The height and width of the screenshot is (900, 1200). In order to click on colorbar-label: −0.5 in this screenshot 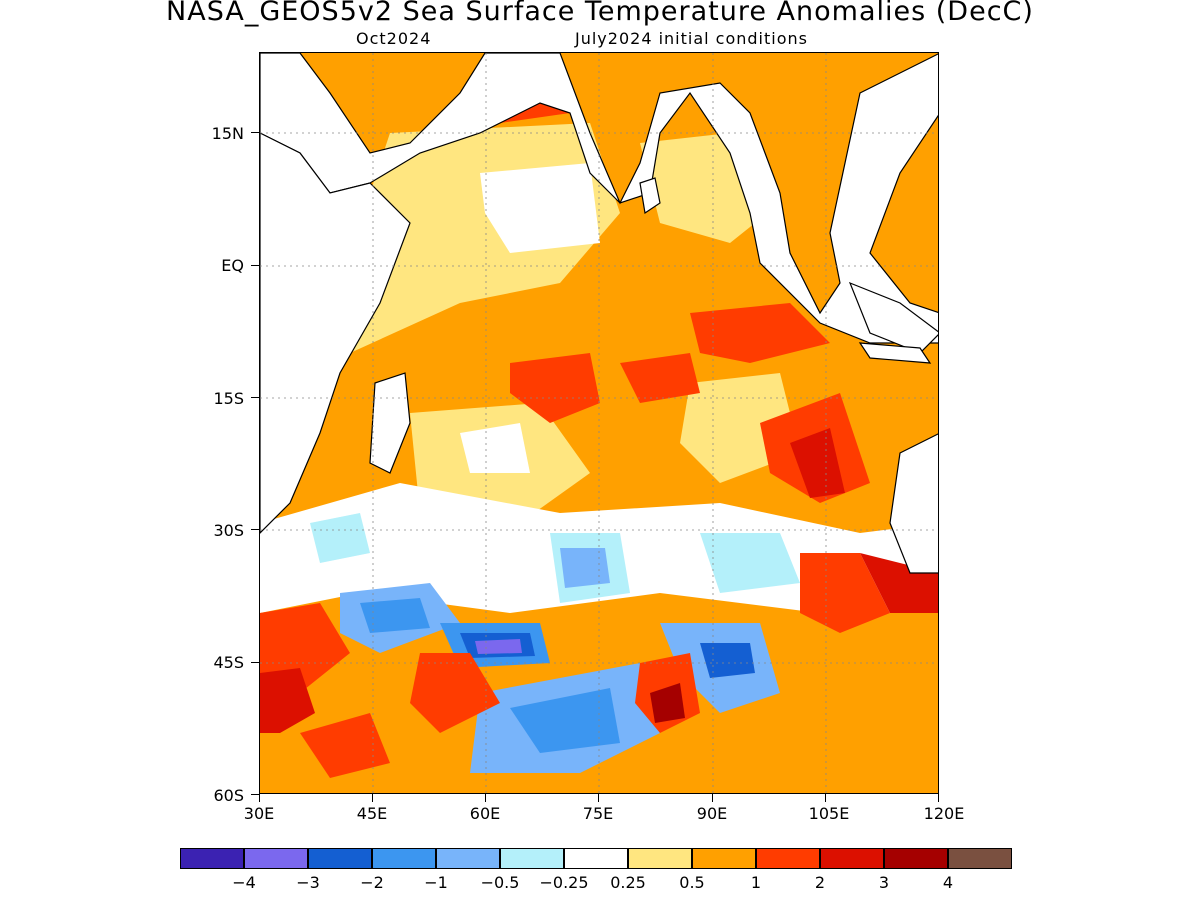, I will do `click(500, 882)`.